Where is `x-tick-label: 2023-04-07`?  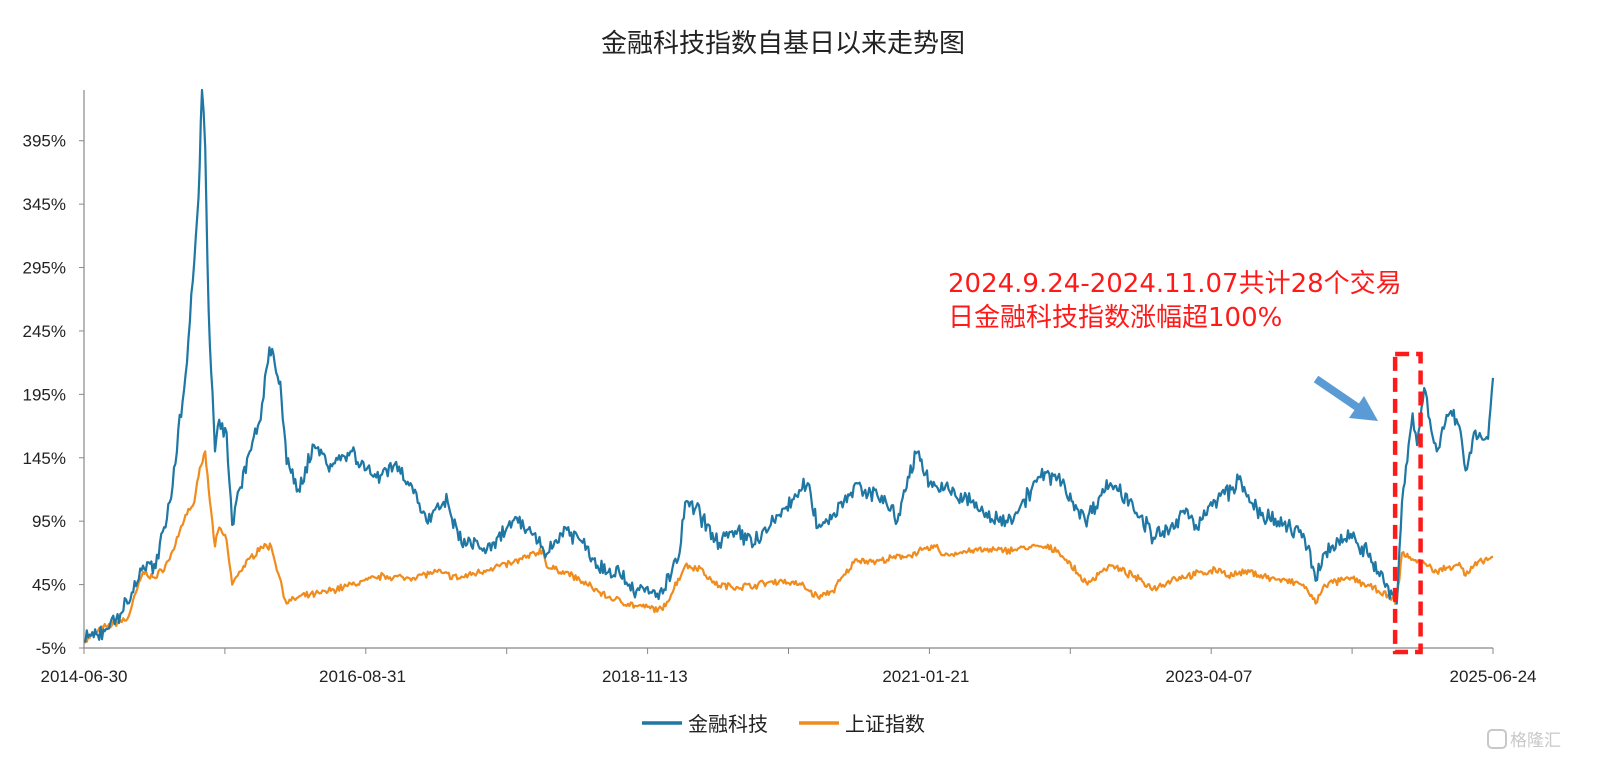
x-tick-label: 2023-04-07 is located at coordinates (1208, 676).